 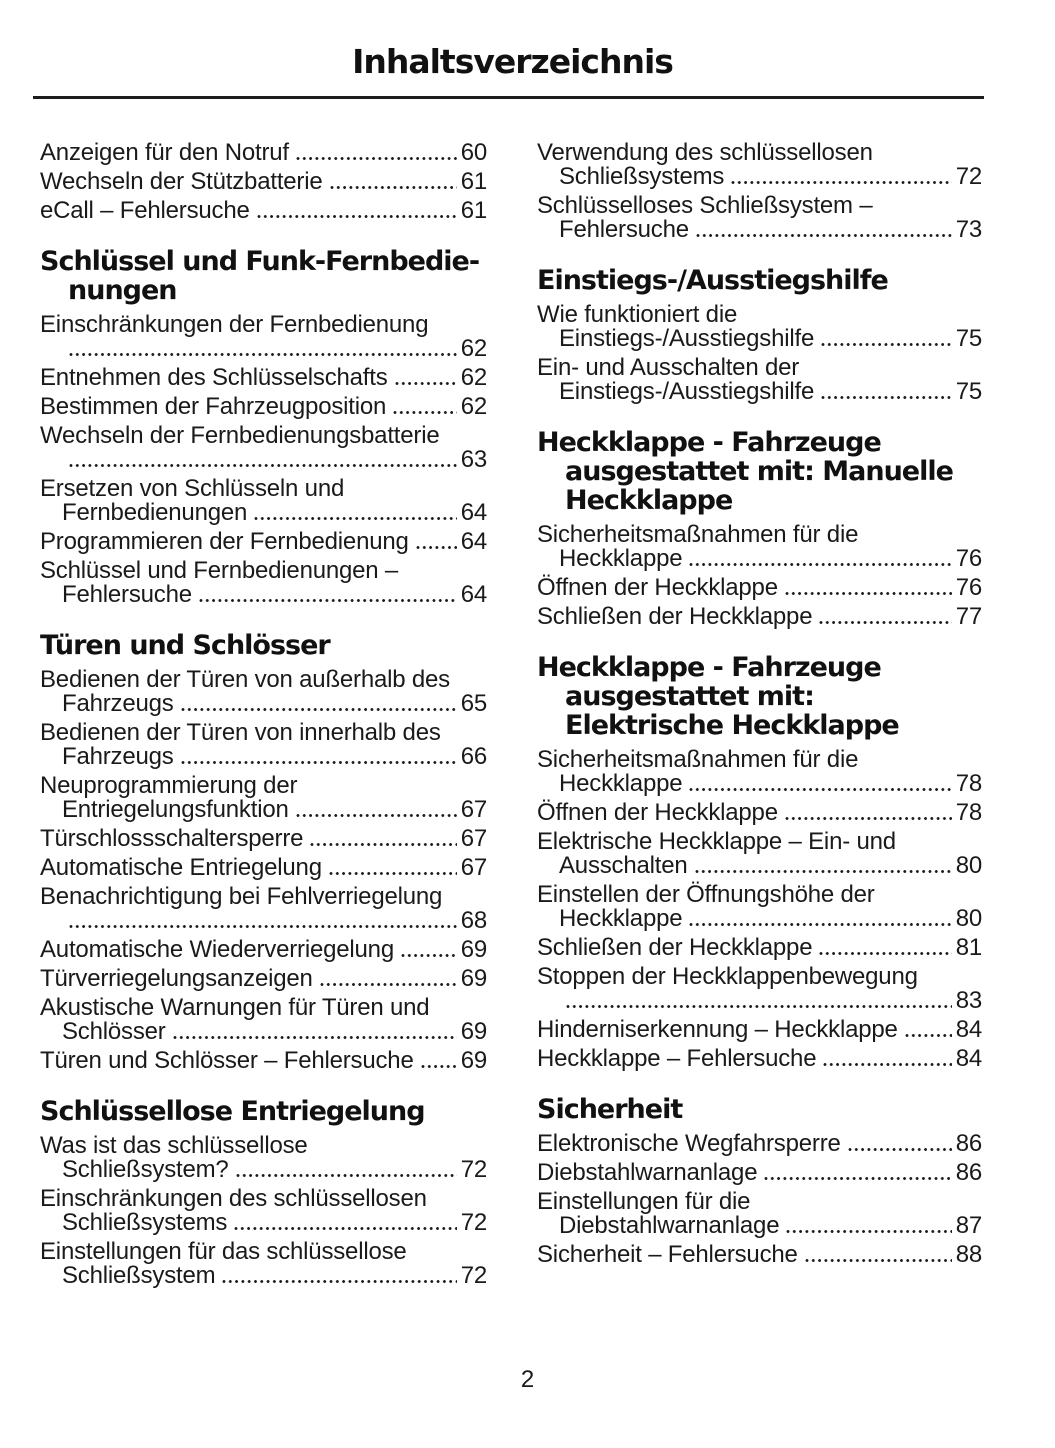 What do you see at coordinates (274, 1032) in the screenshot?
I see `toc-entry-row: Schlösser 69` at bounding box center [274, 1032].